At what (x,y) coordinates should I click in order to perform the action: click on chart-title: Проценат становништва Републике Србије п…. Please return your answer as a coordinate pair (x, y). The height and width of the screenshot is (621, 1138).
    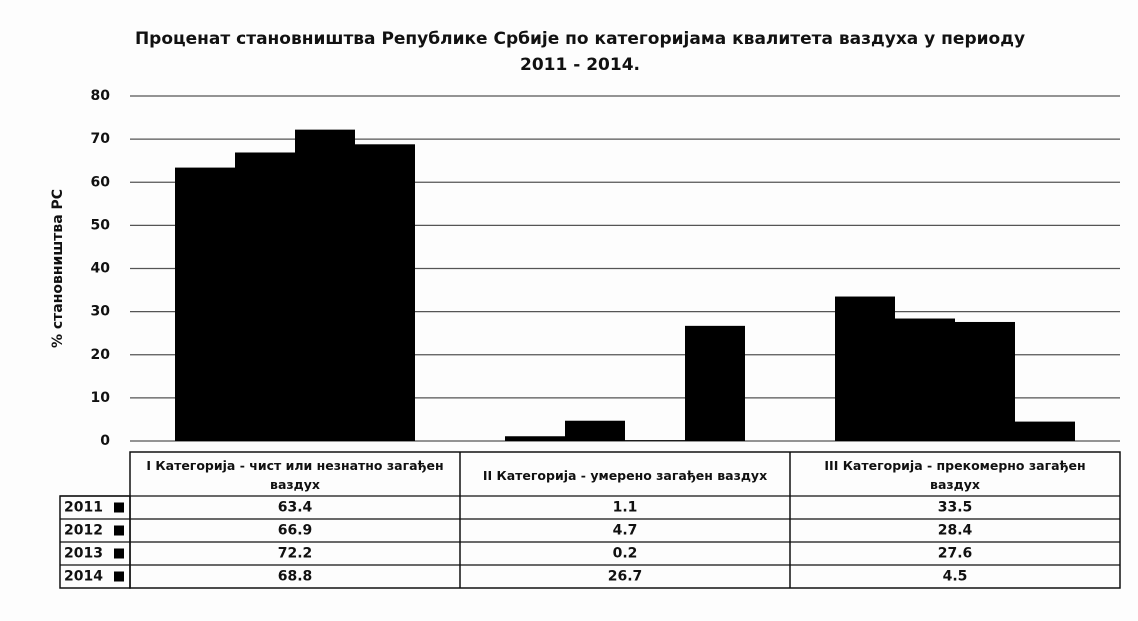
    Looking at the image, I should click on (580, 52).